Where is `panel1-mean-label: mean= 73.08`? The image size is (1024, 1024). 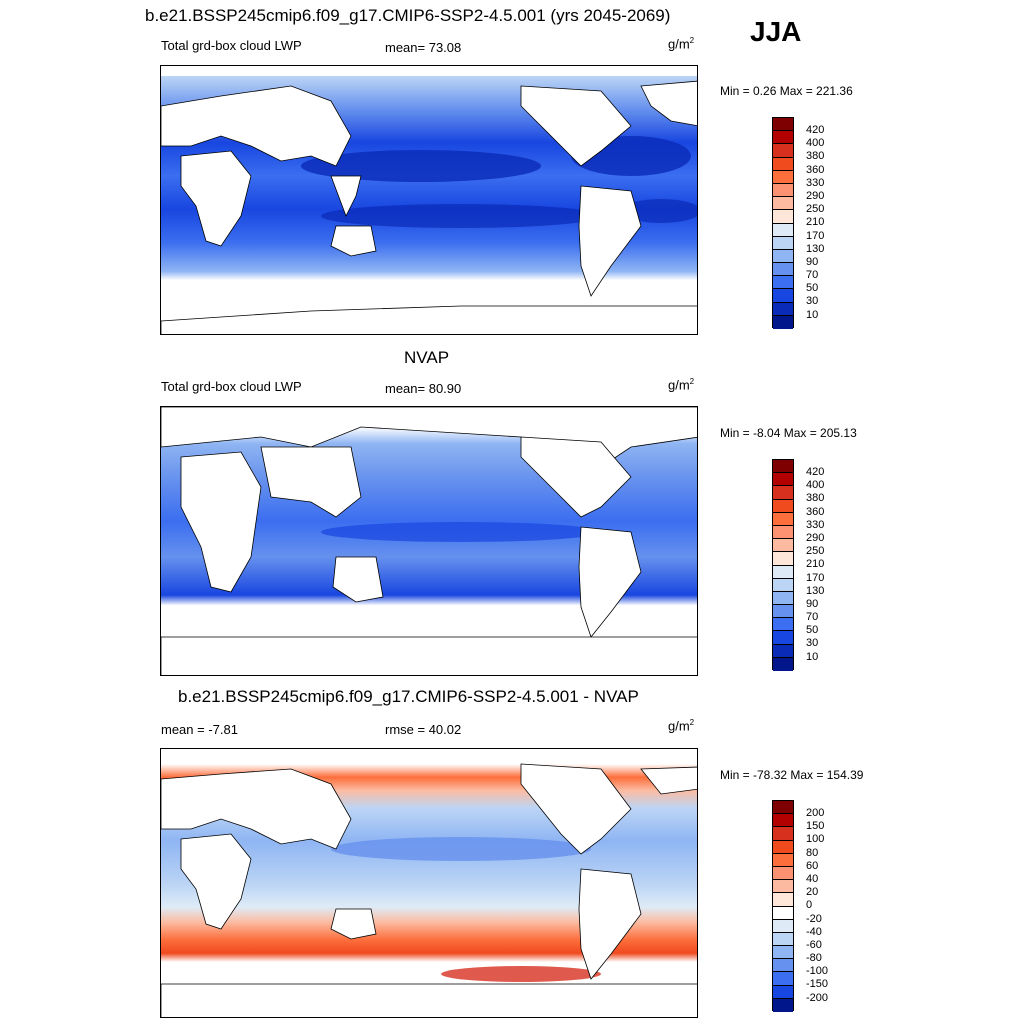
panel1-mean-label: mean= 73.08 is located at coordinates (423, 47).